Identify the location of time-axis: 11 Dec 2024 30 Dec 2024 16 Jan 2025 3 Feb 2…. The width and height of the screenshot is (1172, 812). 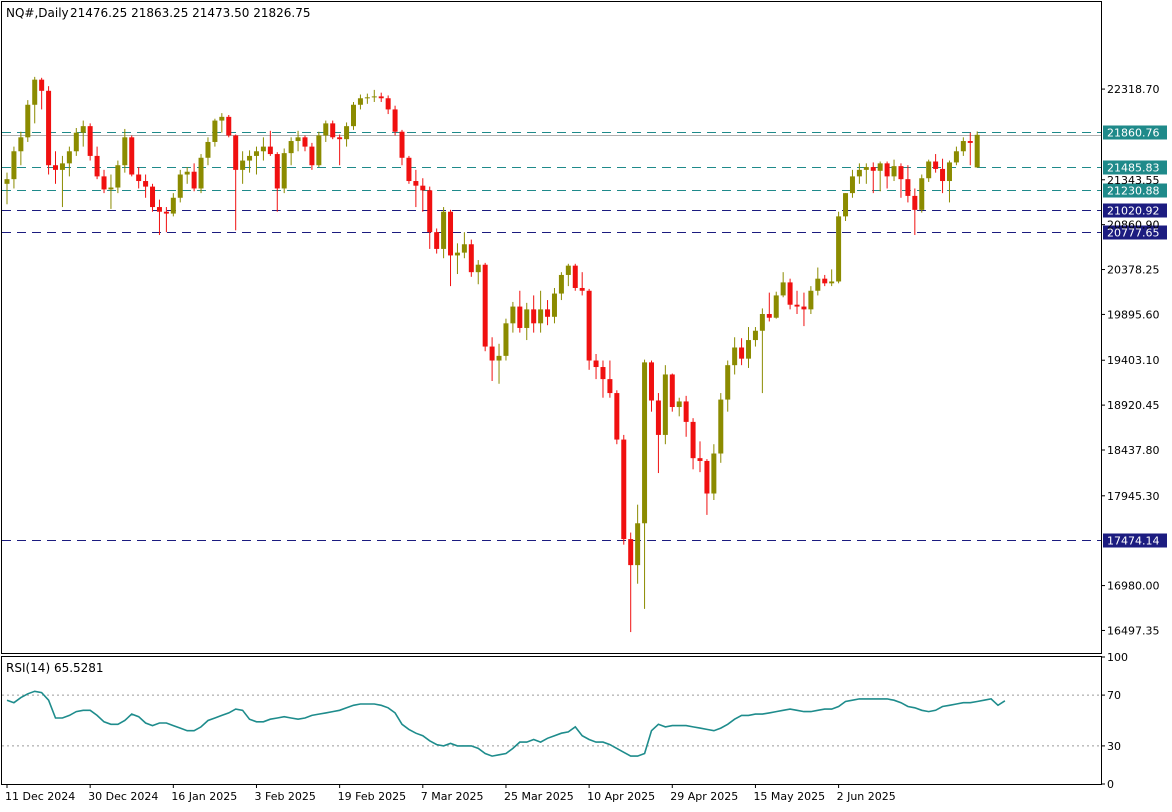
(450, 793).